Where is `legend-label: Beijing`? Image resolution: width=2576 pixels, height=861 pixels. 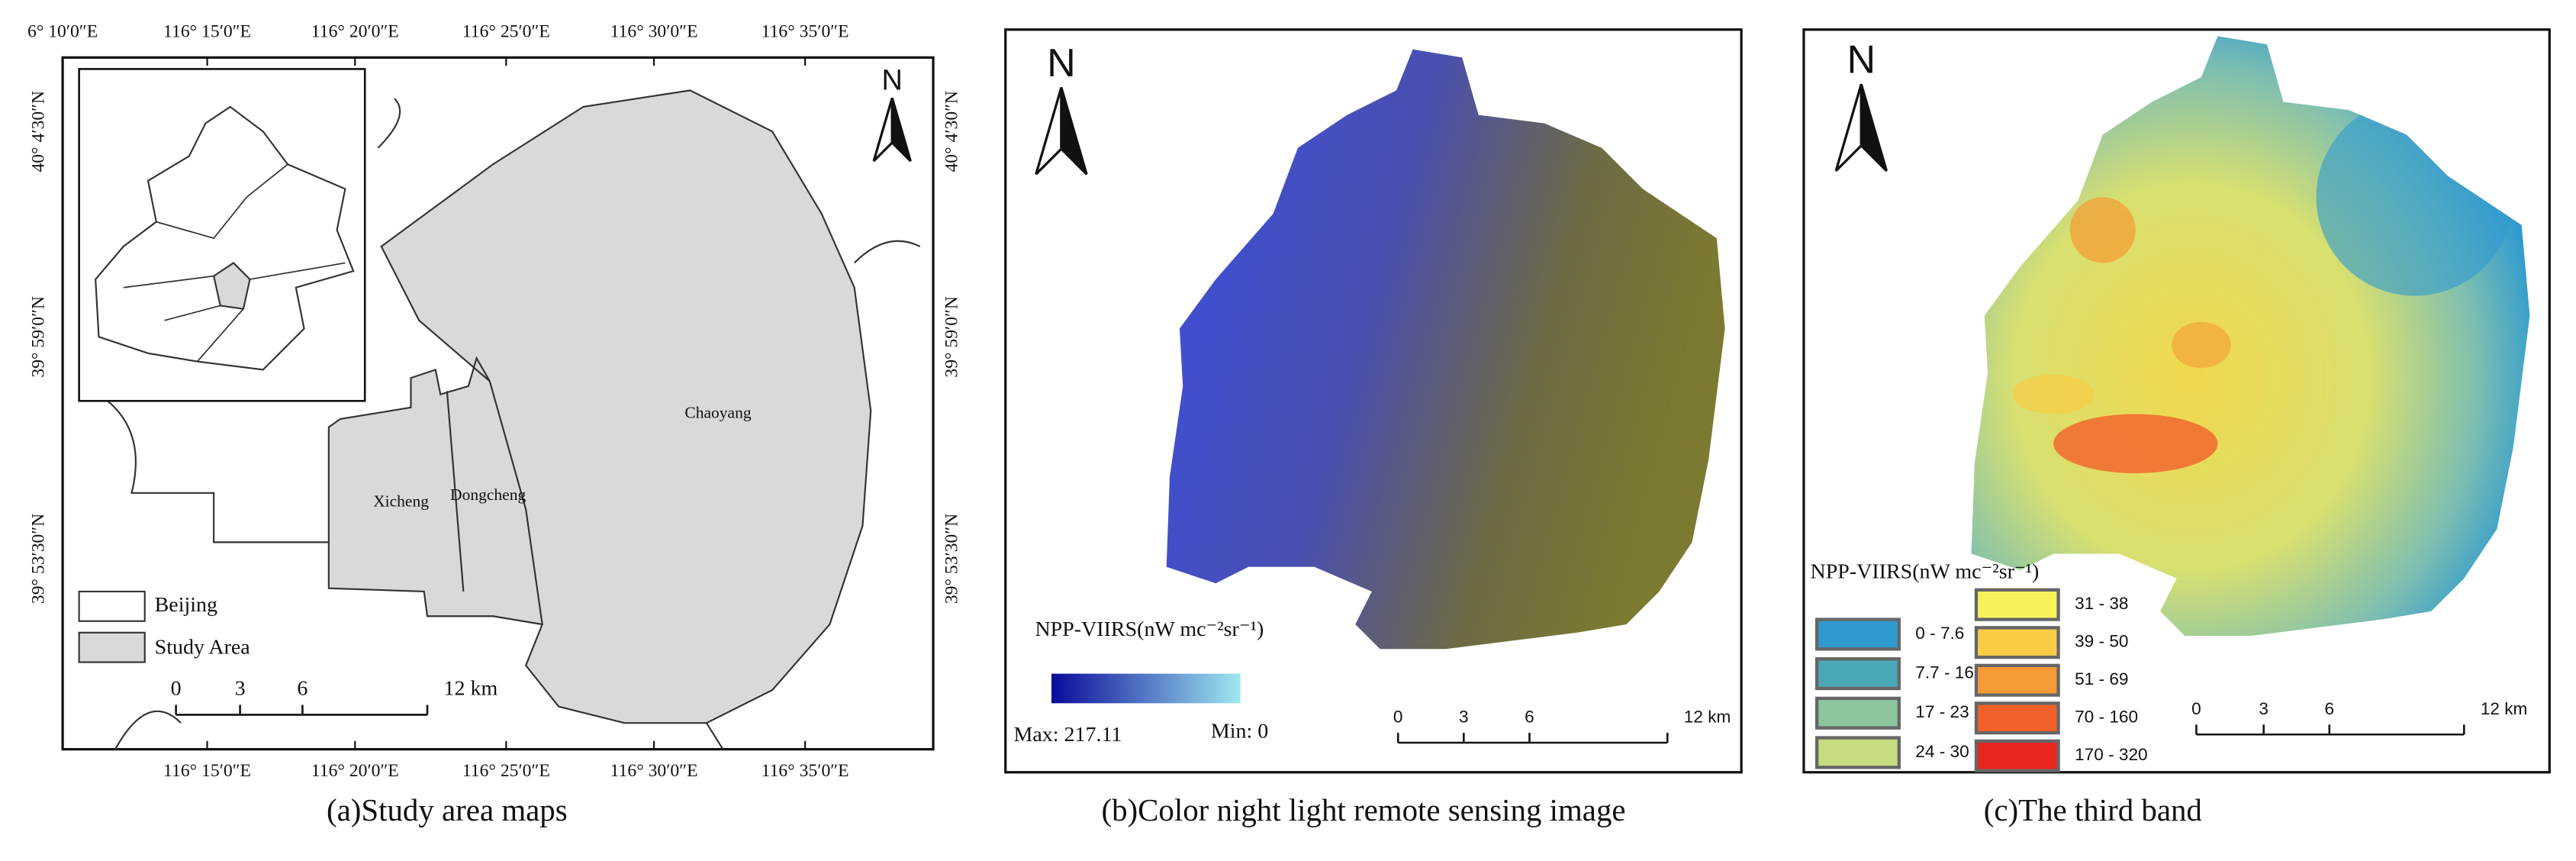 legend-label: Beijing is located at coordinates (186, 605).